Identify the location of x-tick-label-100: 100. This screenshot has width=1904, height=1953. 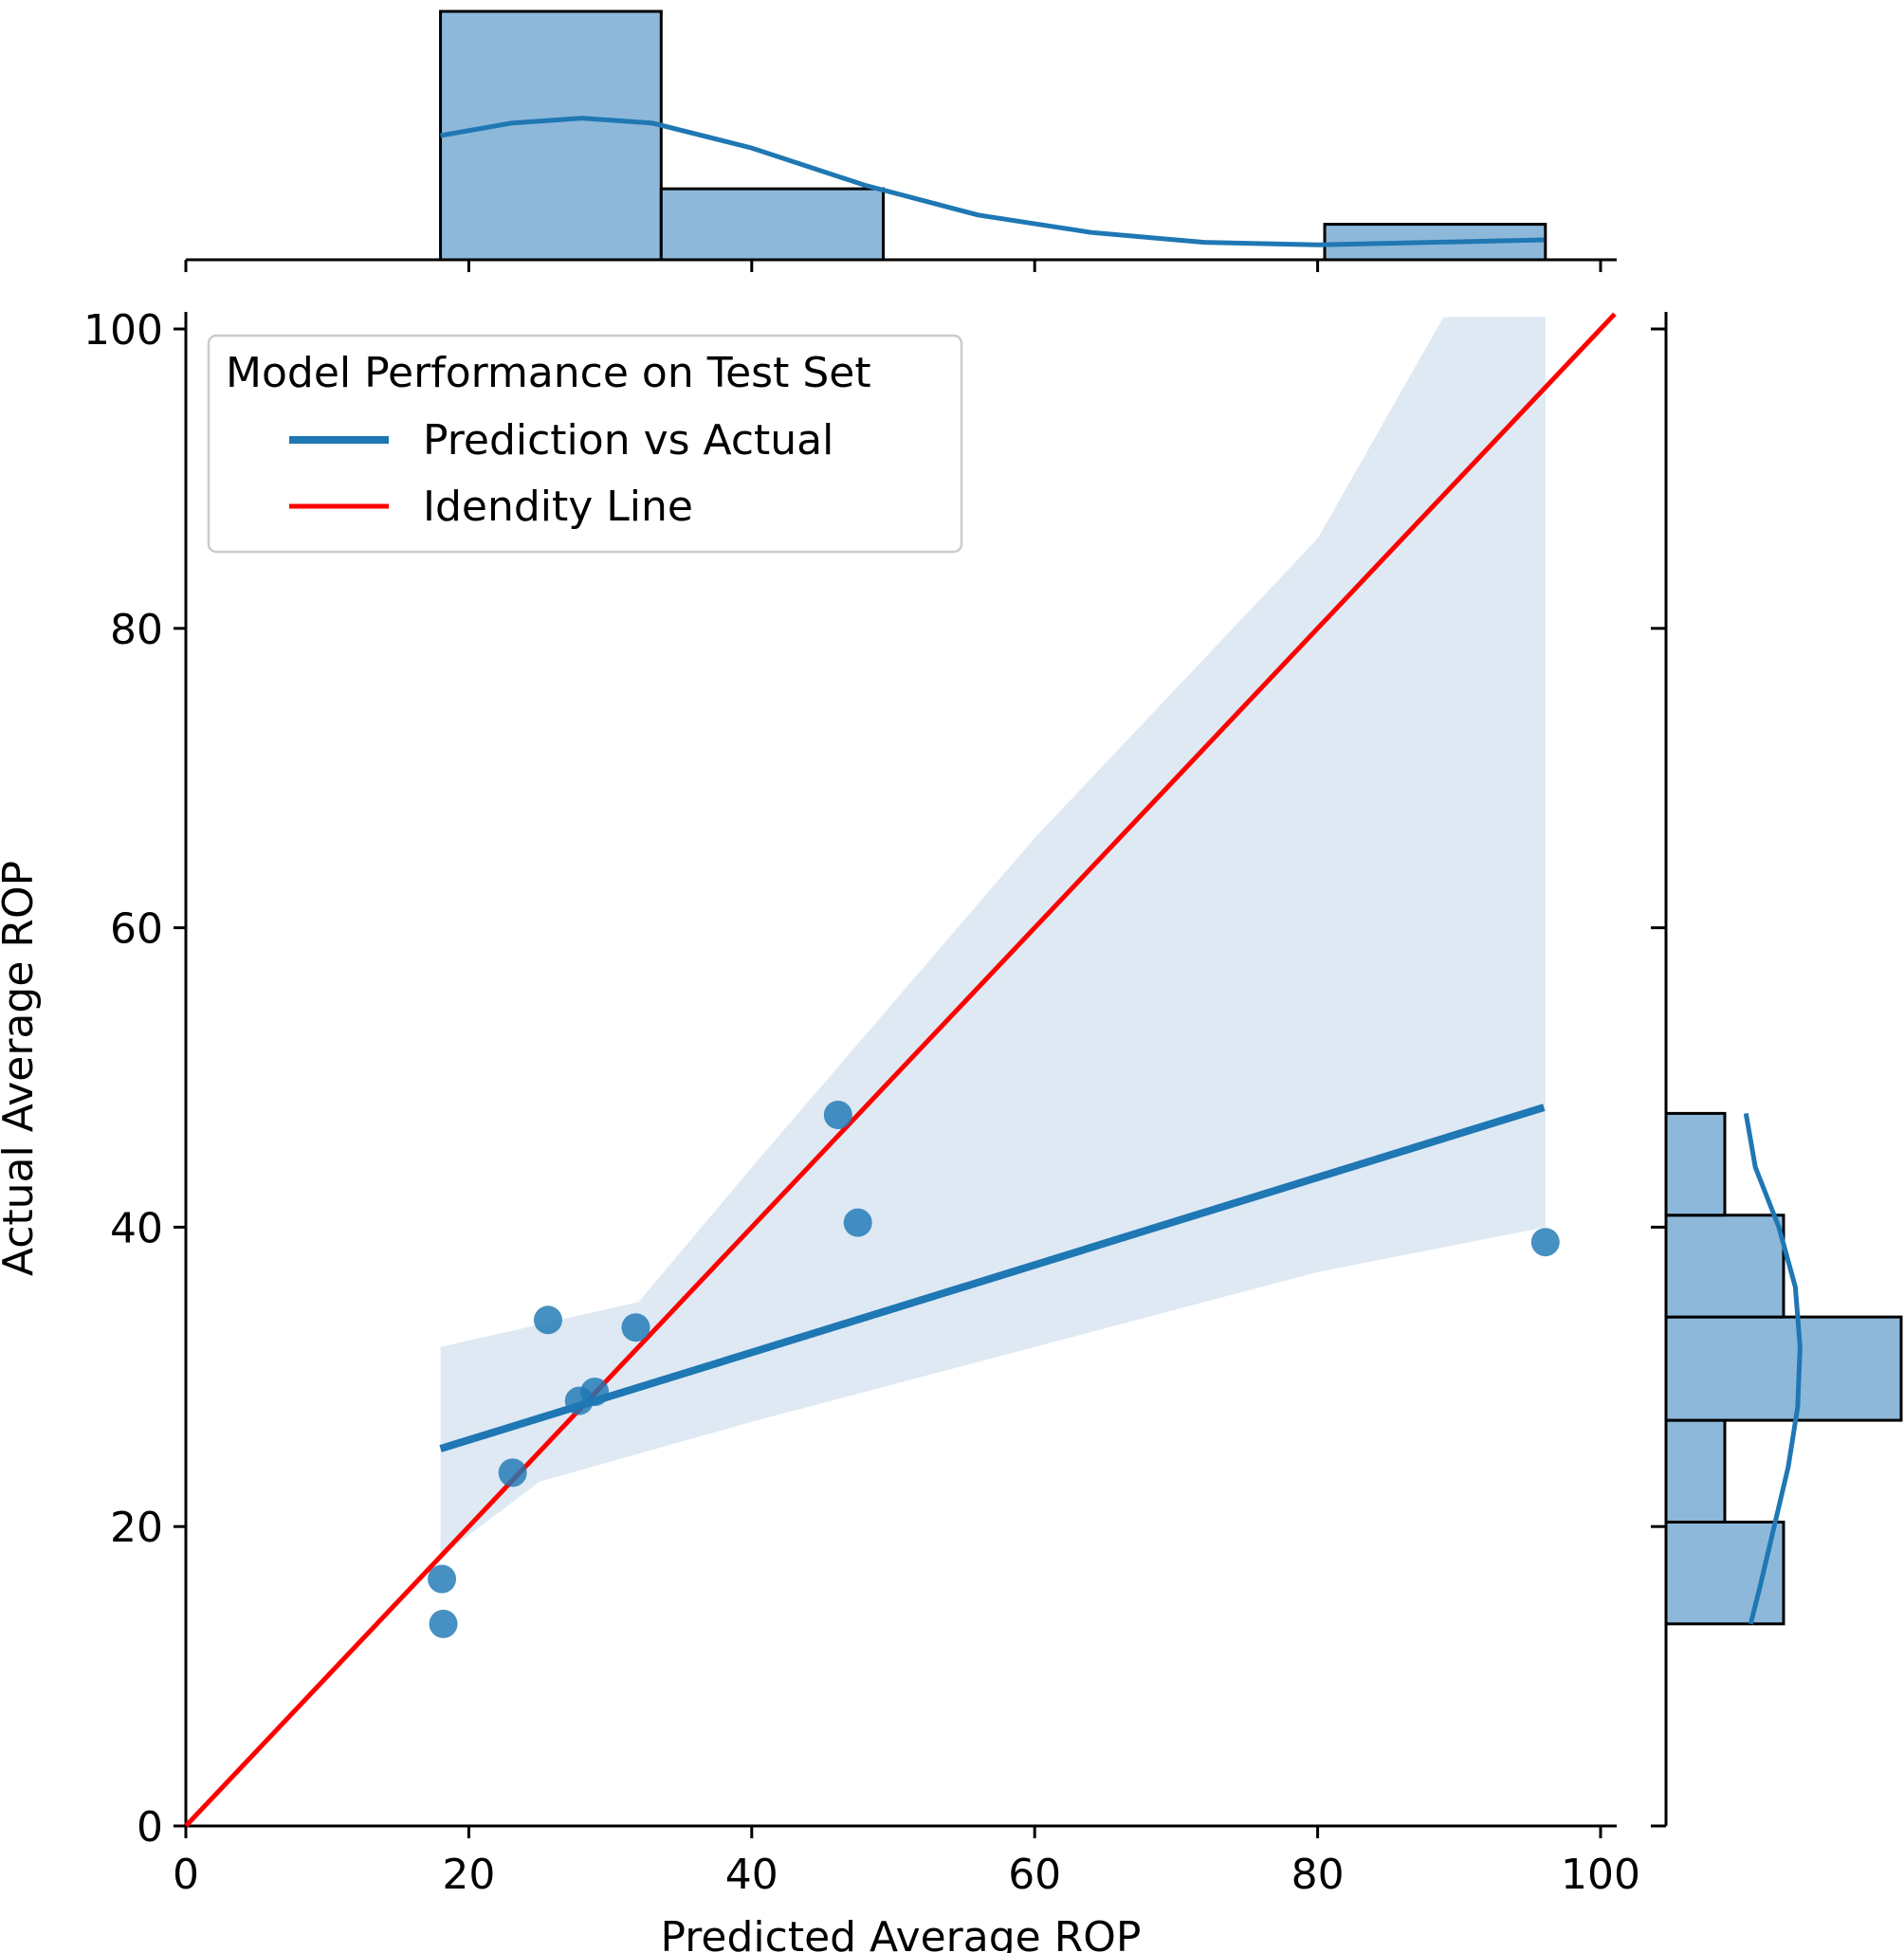
(1600, 1875).